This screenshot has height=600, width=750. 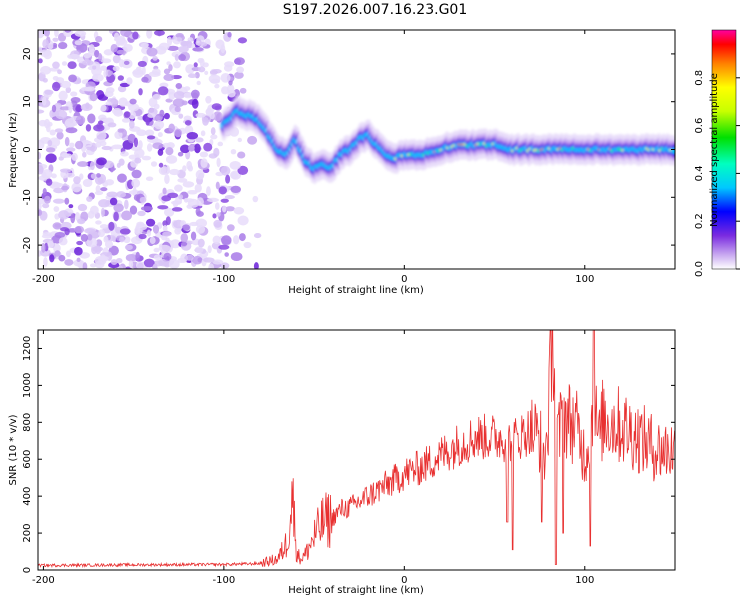 What do you see at coordinates (27, 197) in the screenshot?
I see `y-tick-label: -10` at bounding box center [27, 197].